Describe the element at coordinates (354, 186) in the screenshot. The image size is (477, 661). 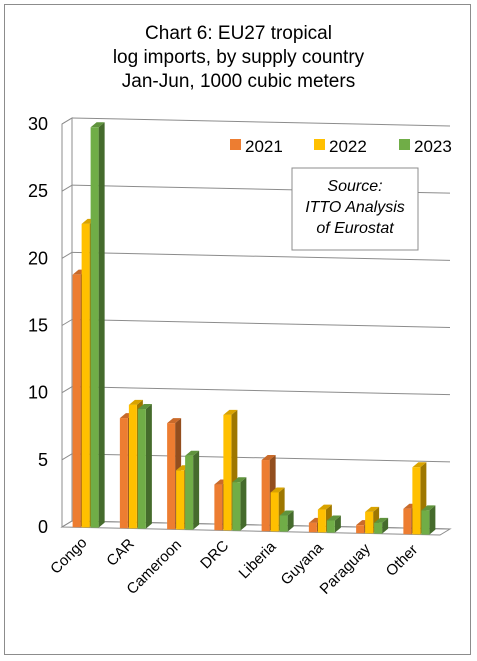
I see `source-line: Source:` at that location.